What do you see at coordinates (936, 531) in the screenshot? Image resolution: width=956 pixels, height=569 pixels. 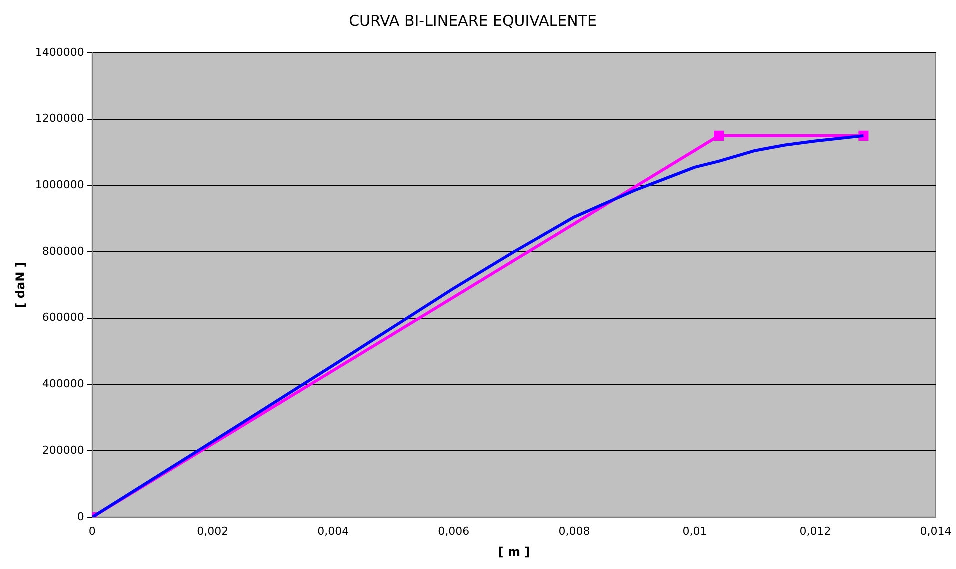 I see `x-tick-label: 0,014` at bounding box center [936, 531].